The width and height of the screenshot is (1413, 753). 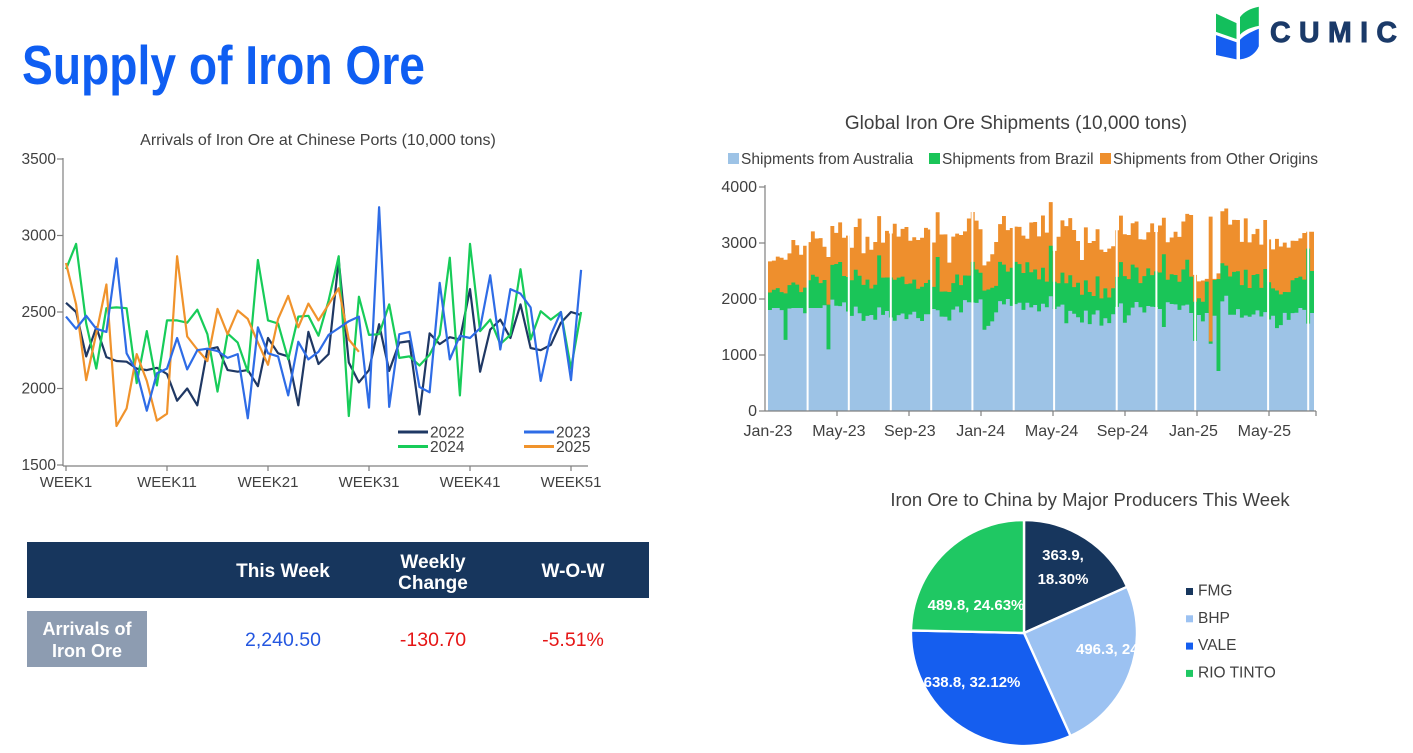 What do you see at coordinates (910, 431) in the screenshot?
I see `svg-text: Sep-23` at bounding box center [910, 431].